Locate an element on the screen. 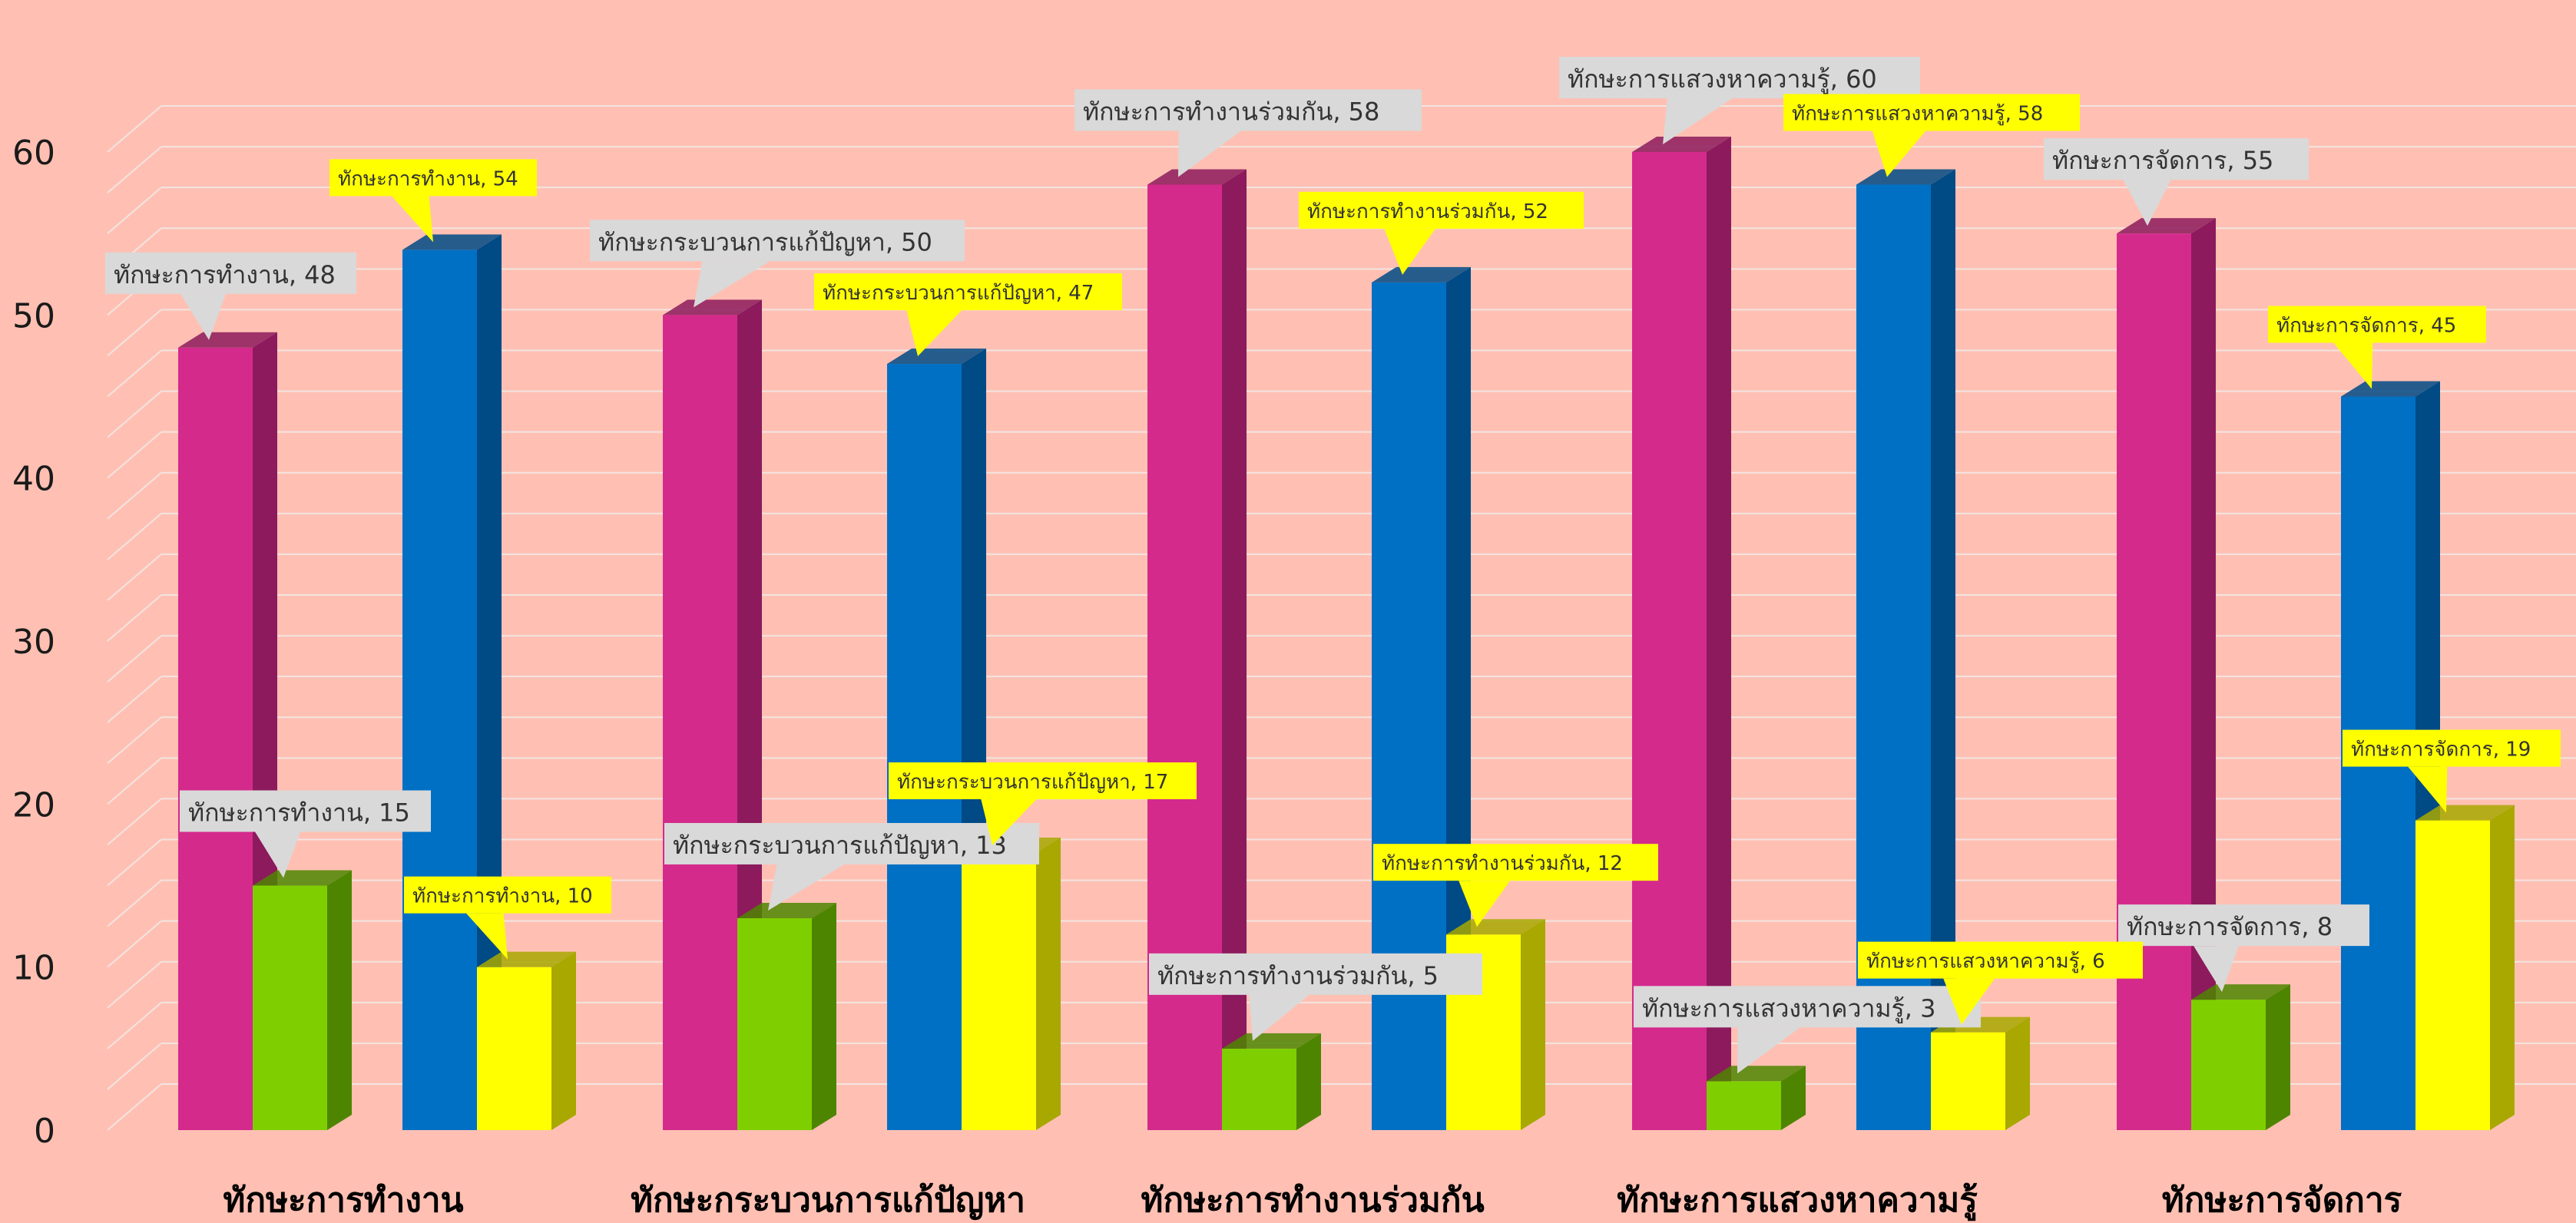  data-label: ทักษะการจัดการ, 45 is located at coordinates (2377, 347).